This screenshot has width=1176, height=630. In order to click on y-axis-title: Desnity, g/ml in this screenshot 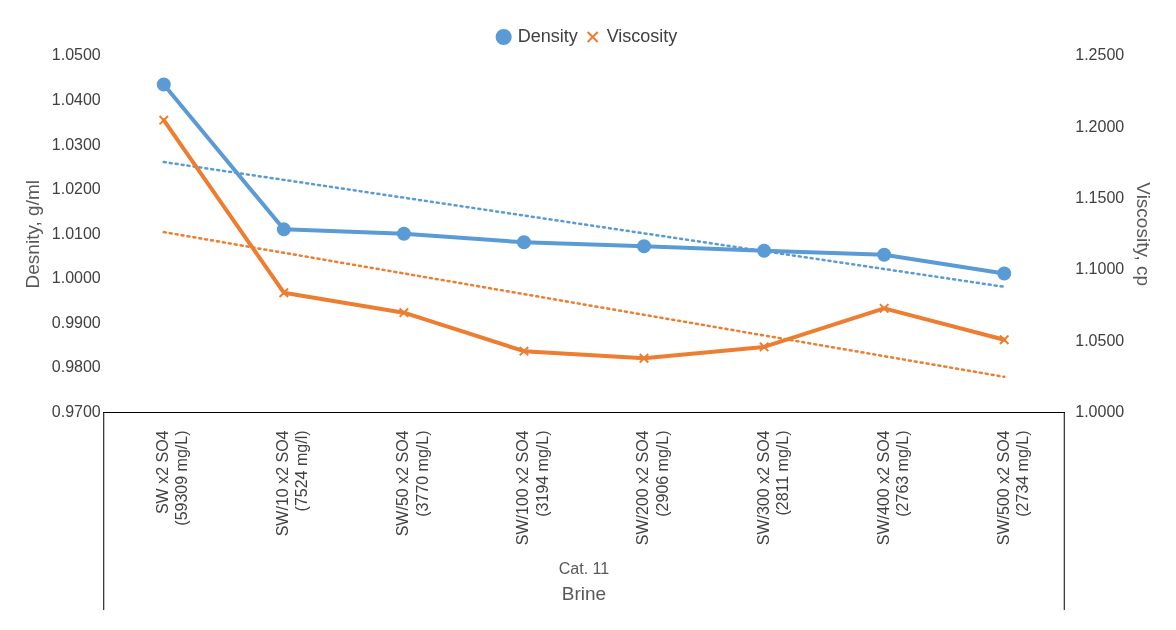, I will do `click(32, 234)`.